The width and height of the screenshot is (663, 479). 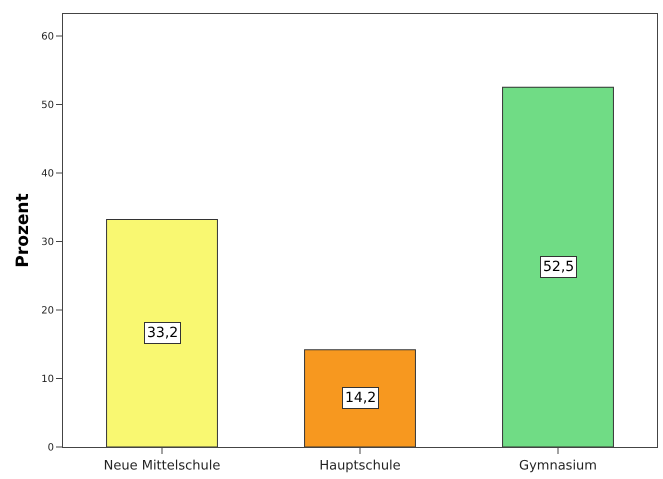 What do you see at coordinates (47, 36) in the screenshot?
I see `y-tick-label: 60` at bounding box center [47, 36].